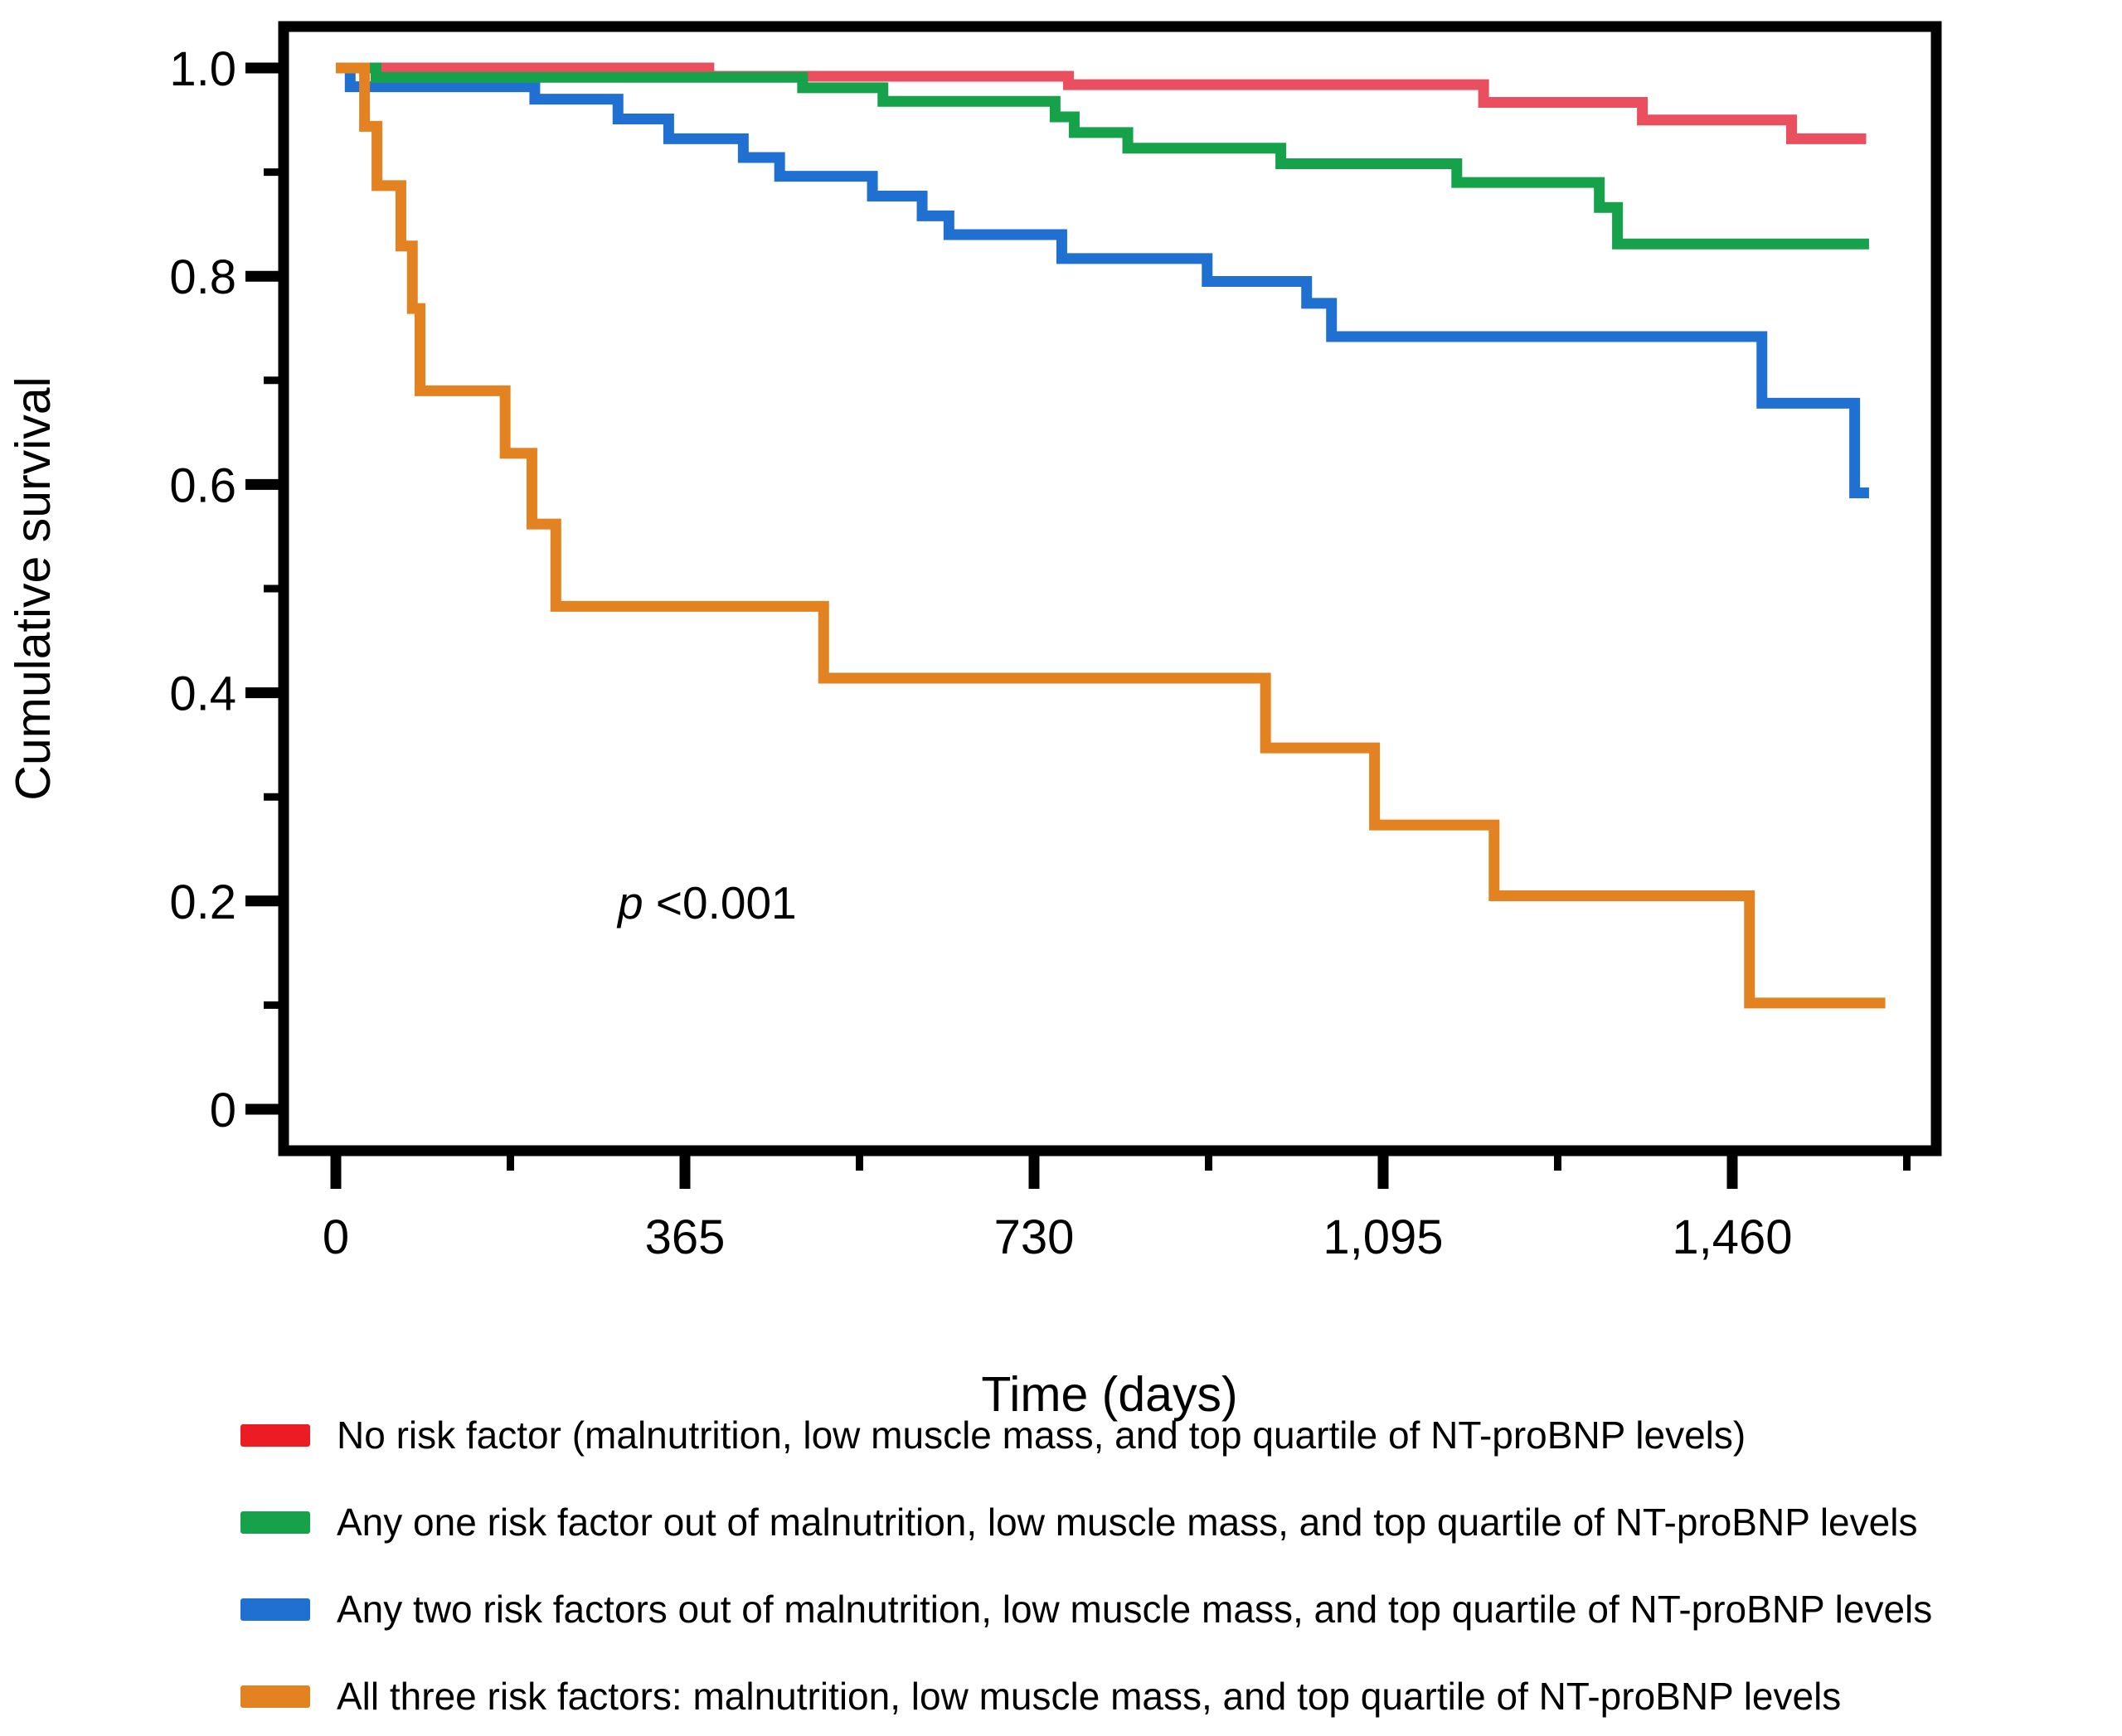 This screenshot has width=2122, height=1736. What do you see at coordinates (1732, 1237) in the screenshot?
I see `x-tick-label: 1,460` at bounding box center [1732, 1237].